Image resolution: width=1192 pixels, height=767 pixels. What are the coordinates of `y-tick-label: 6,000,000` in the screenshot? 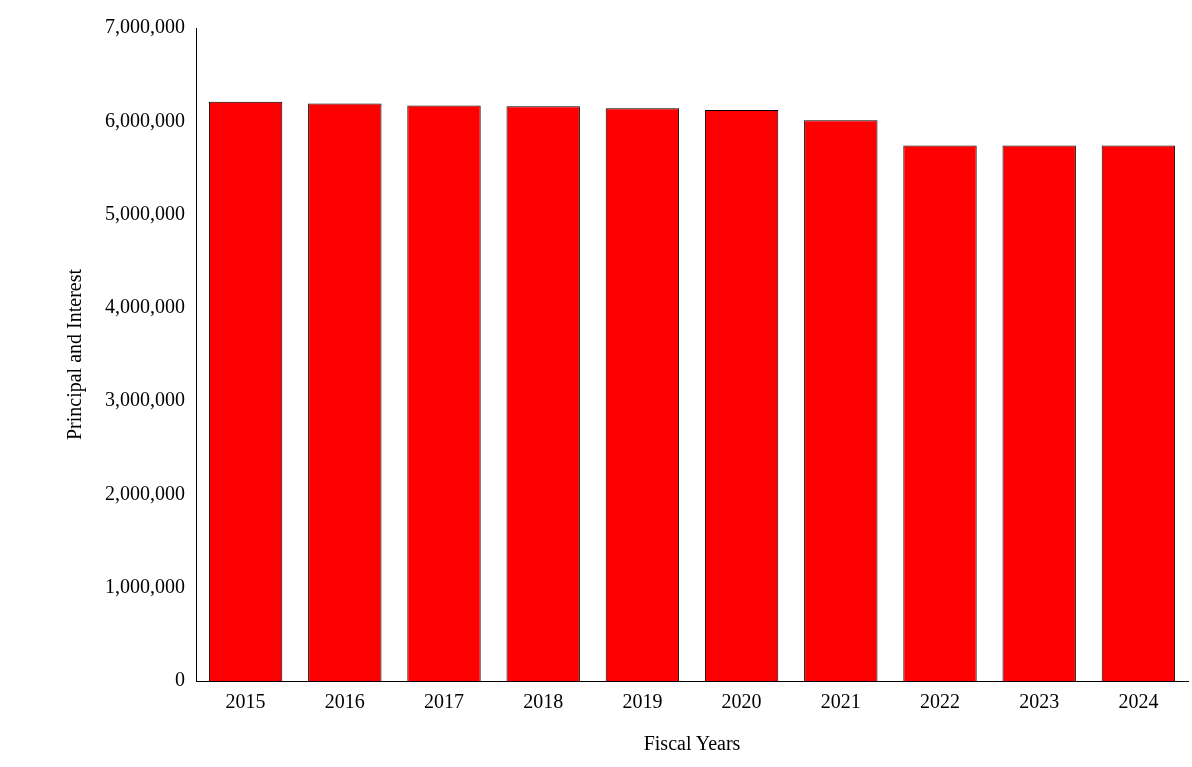 It's located at (145, 119).